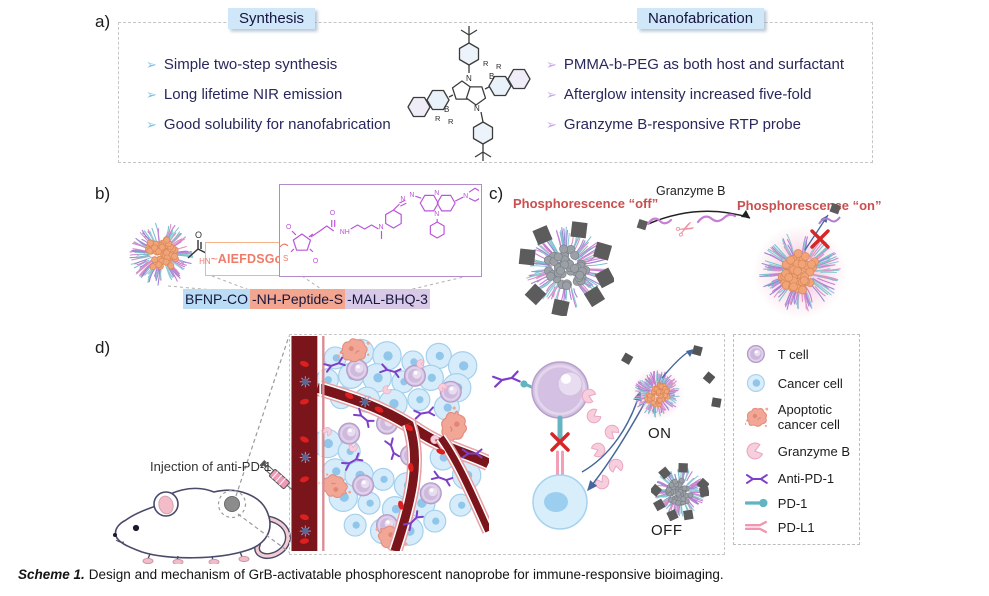 The width and height of the screenshot is (989, 596). Describe the element at coordinates (524, 384) in the screenshot. I see `pd-1-receptor-dot` at that location.